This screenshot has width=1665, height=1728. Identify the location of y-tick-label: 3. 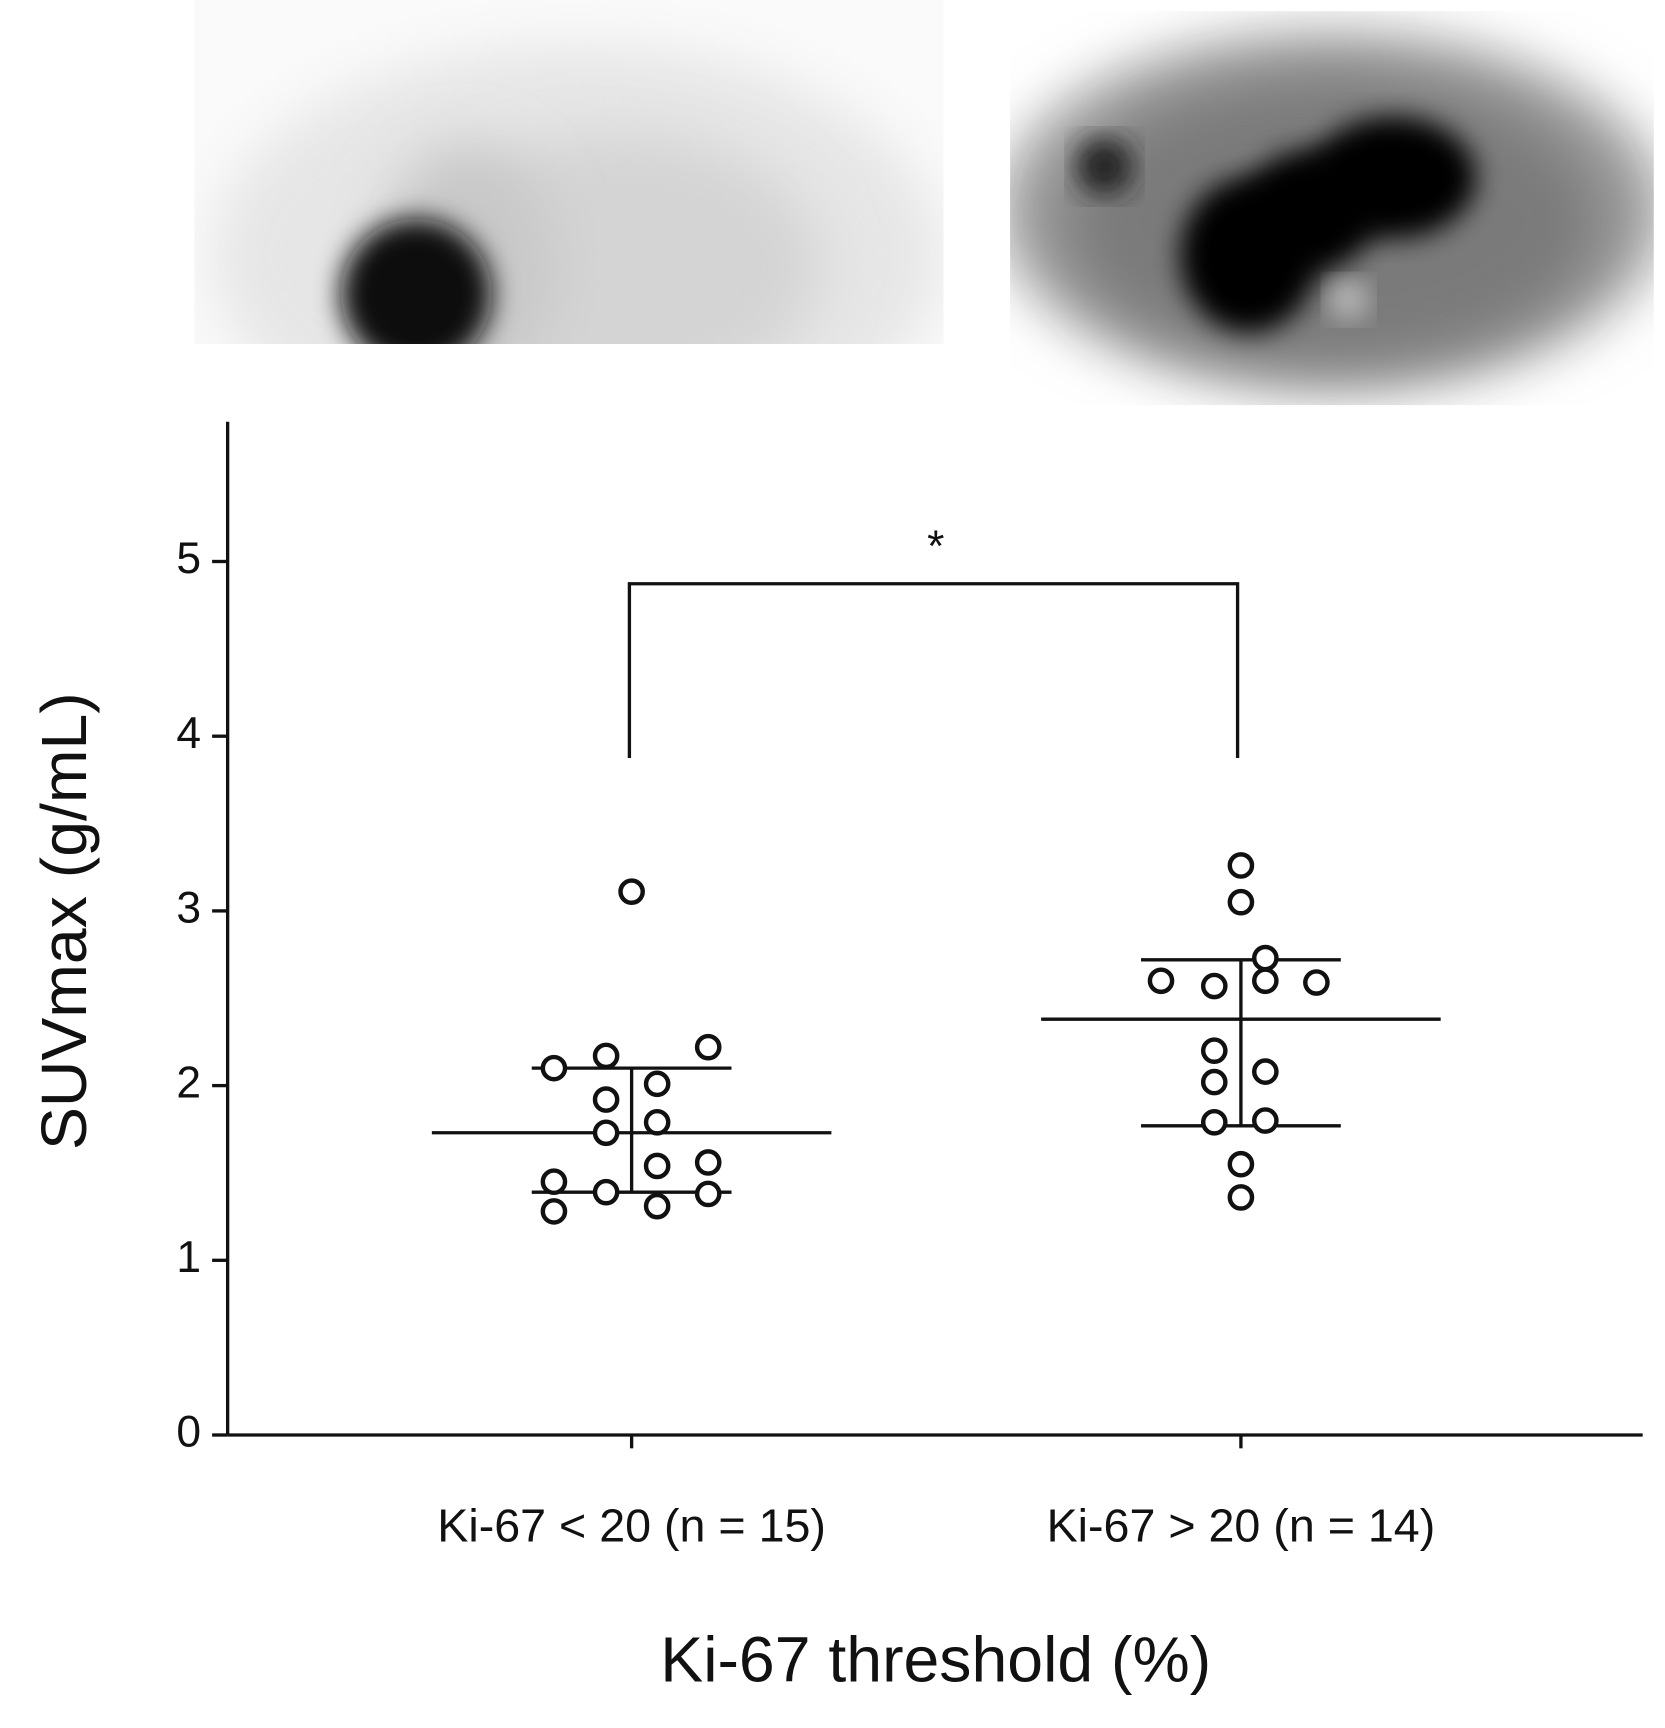
(188, 908).